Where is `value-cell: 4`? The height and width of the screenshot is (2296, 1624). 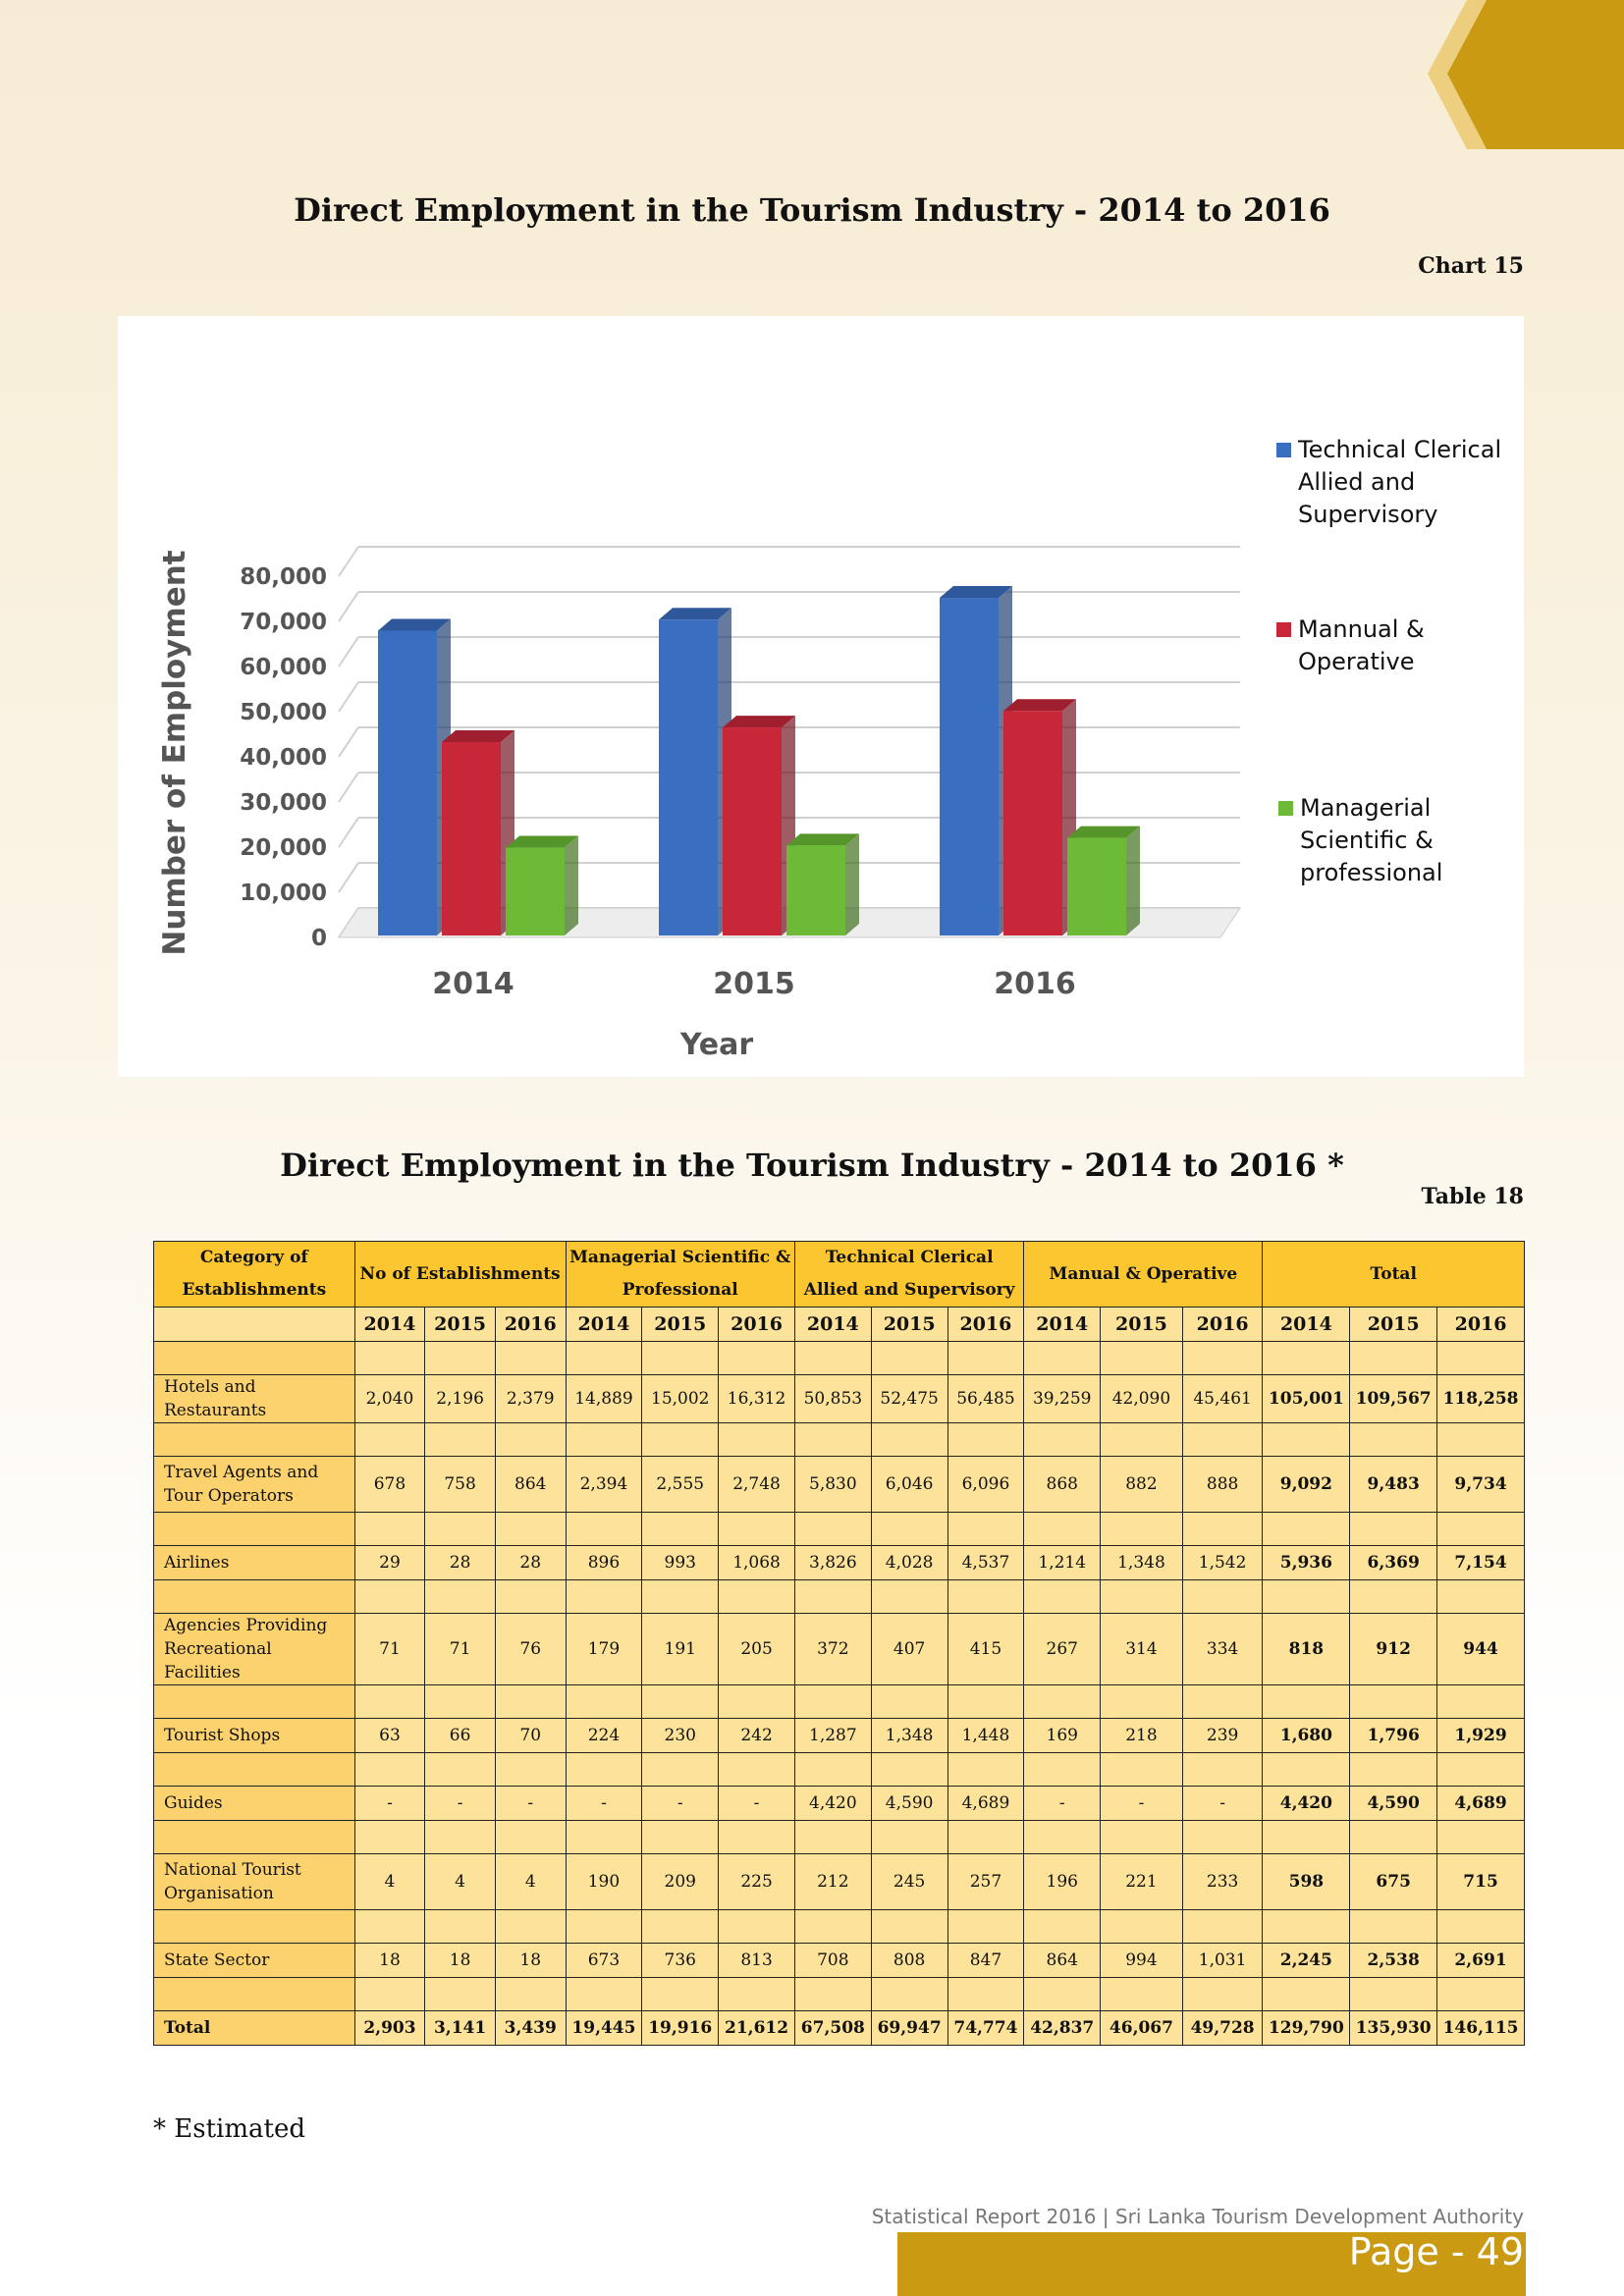 value-cell: 4 is located at coordinates (460, 1881).